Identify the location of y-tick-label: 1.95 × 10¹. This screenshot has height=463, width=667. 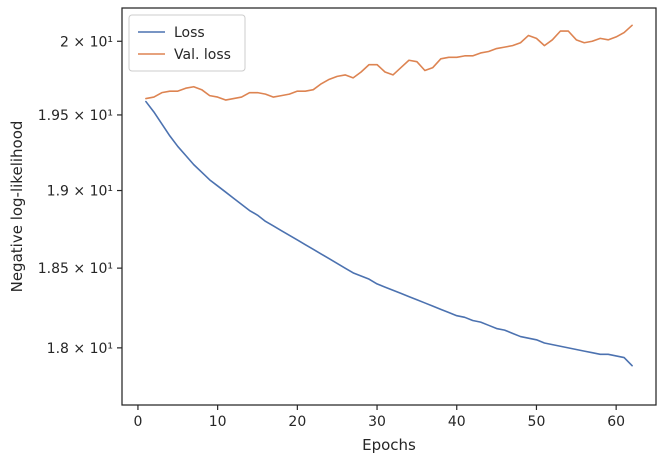
(75, 116).